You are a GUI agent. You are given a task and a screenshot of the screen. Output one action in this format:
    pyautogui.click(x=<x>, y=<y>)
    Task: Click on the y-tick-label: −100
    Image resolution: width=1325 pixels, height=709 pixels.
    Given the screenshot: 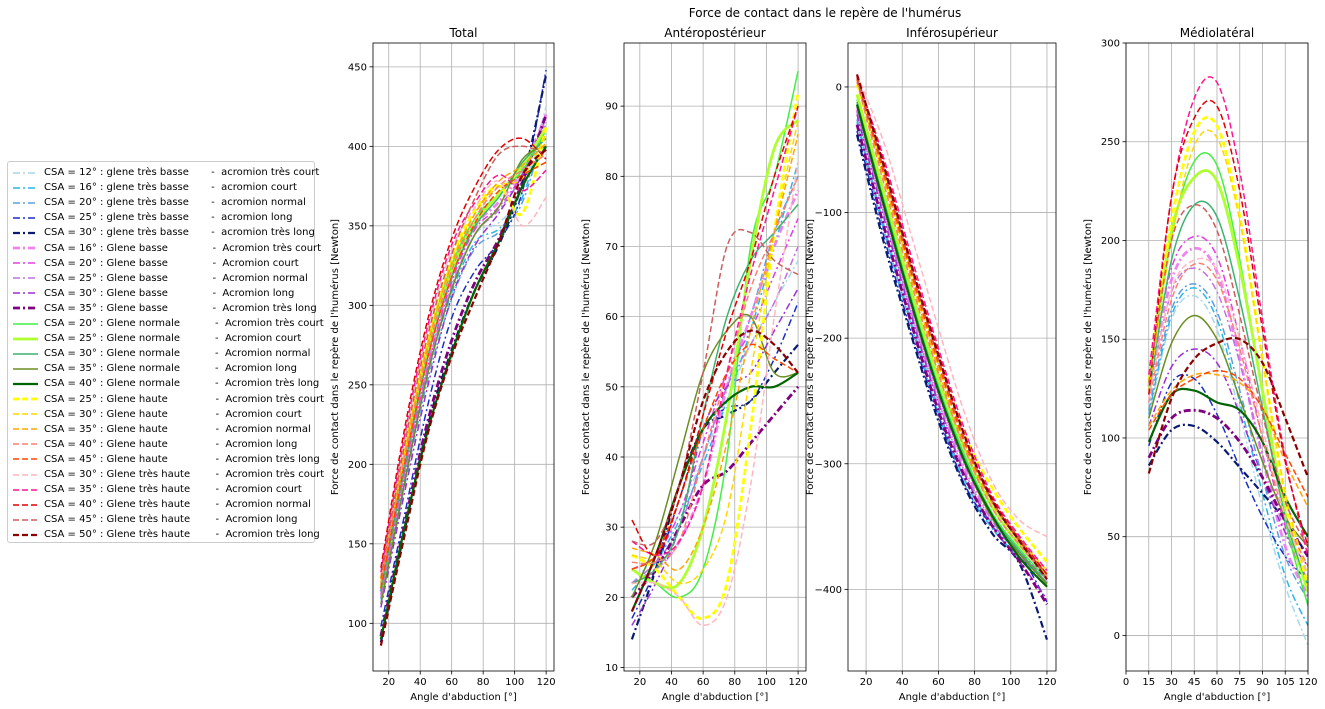 What is the action you would take?
    pyautogui.click(x=828, y=213)
    